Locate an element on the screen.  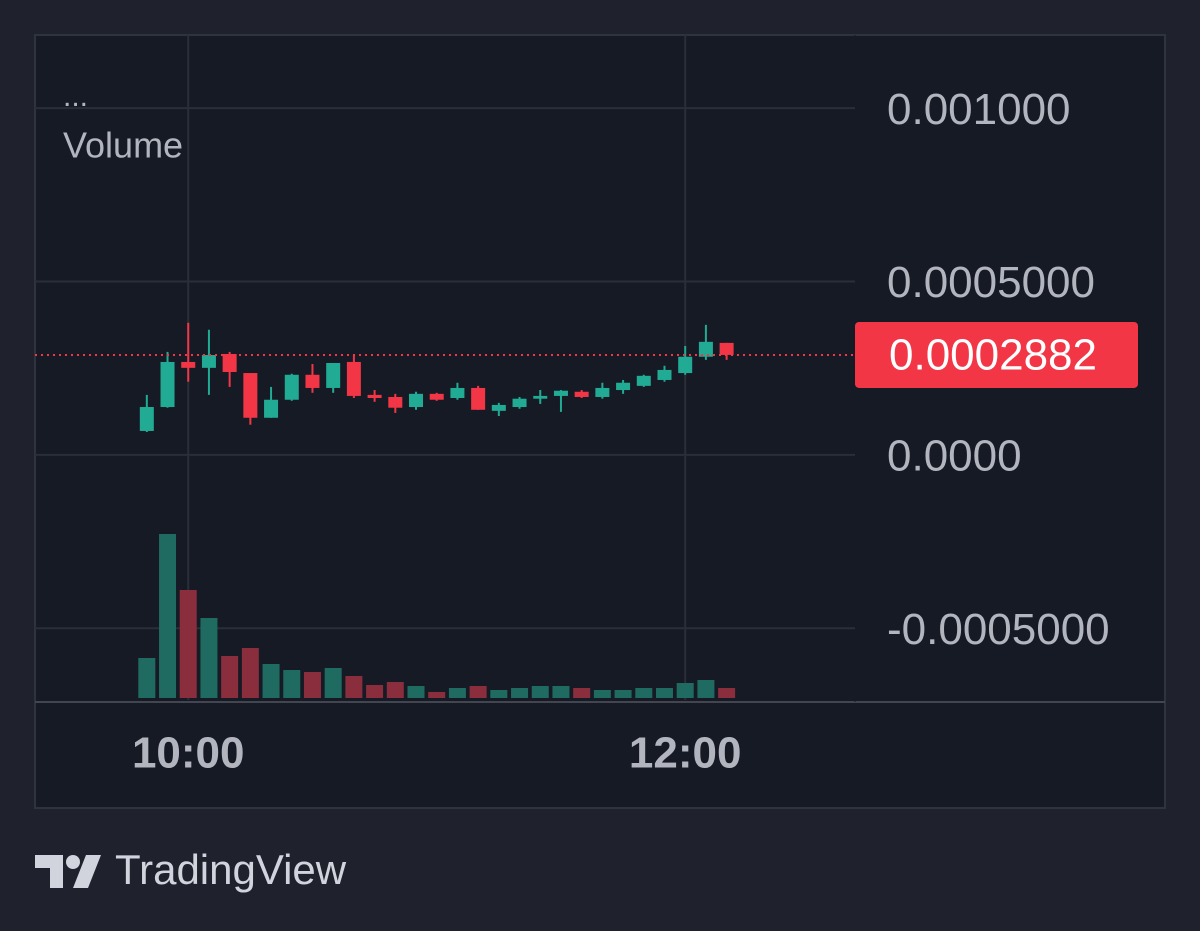
y-tick-label: -0.0005000 is located at coordinates (998, 629).